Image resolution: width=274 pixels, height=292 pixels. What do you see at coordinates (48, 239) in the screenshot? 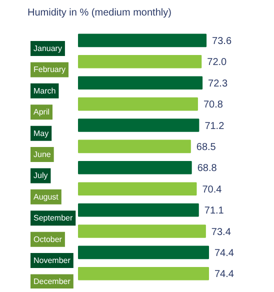
I see `y-tick-label: October` at bounding box center [48, 239].